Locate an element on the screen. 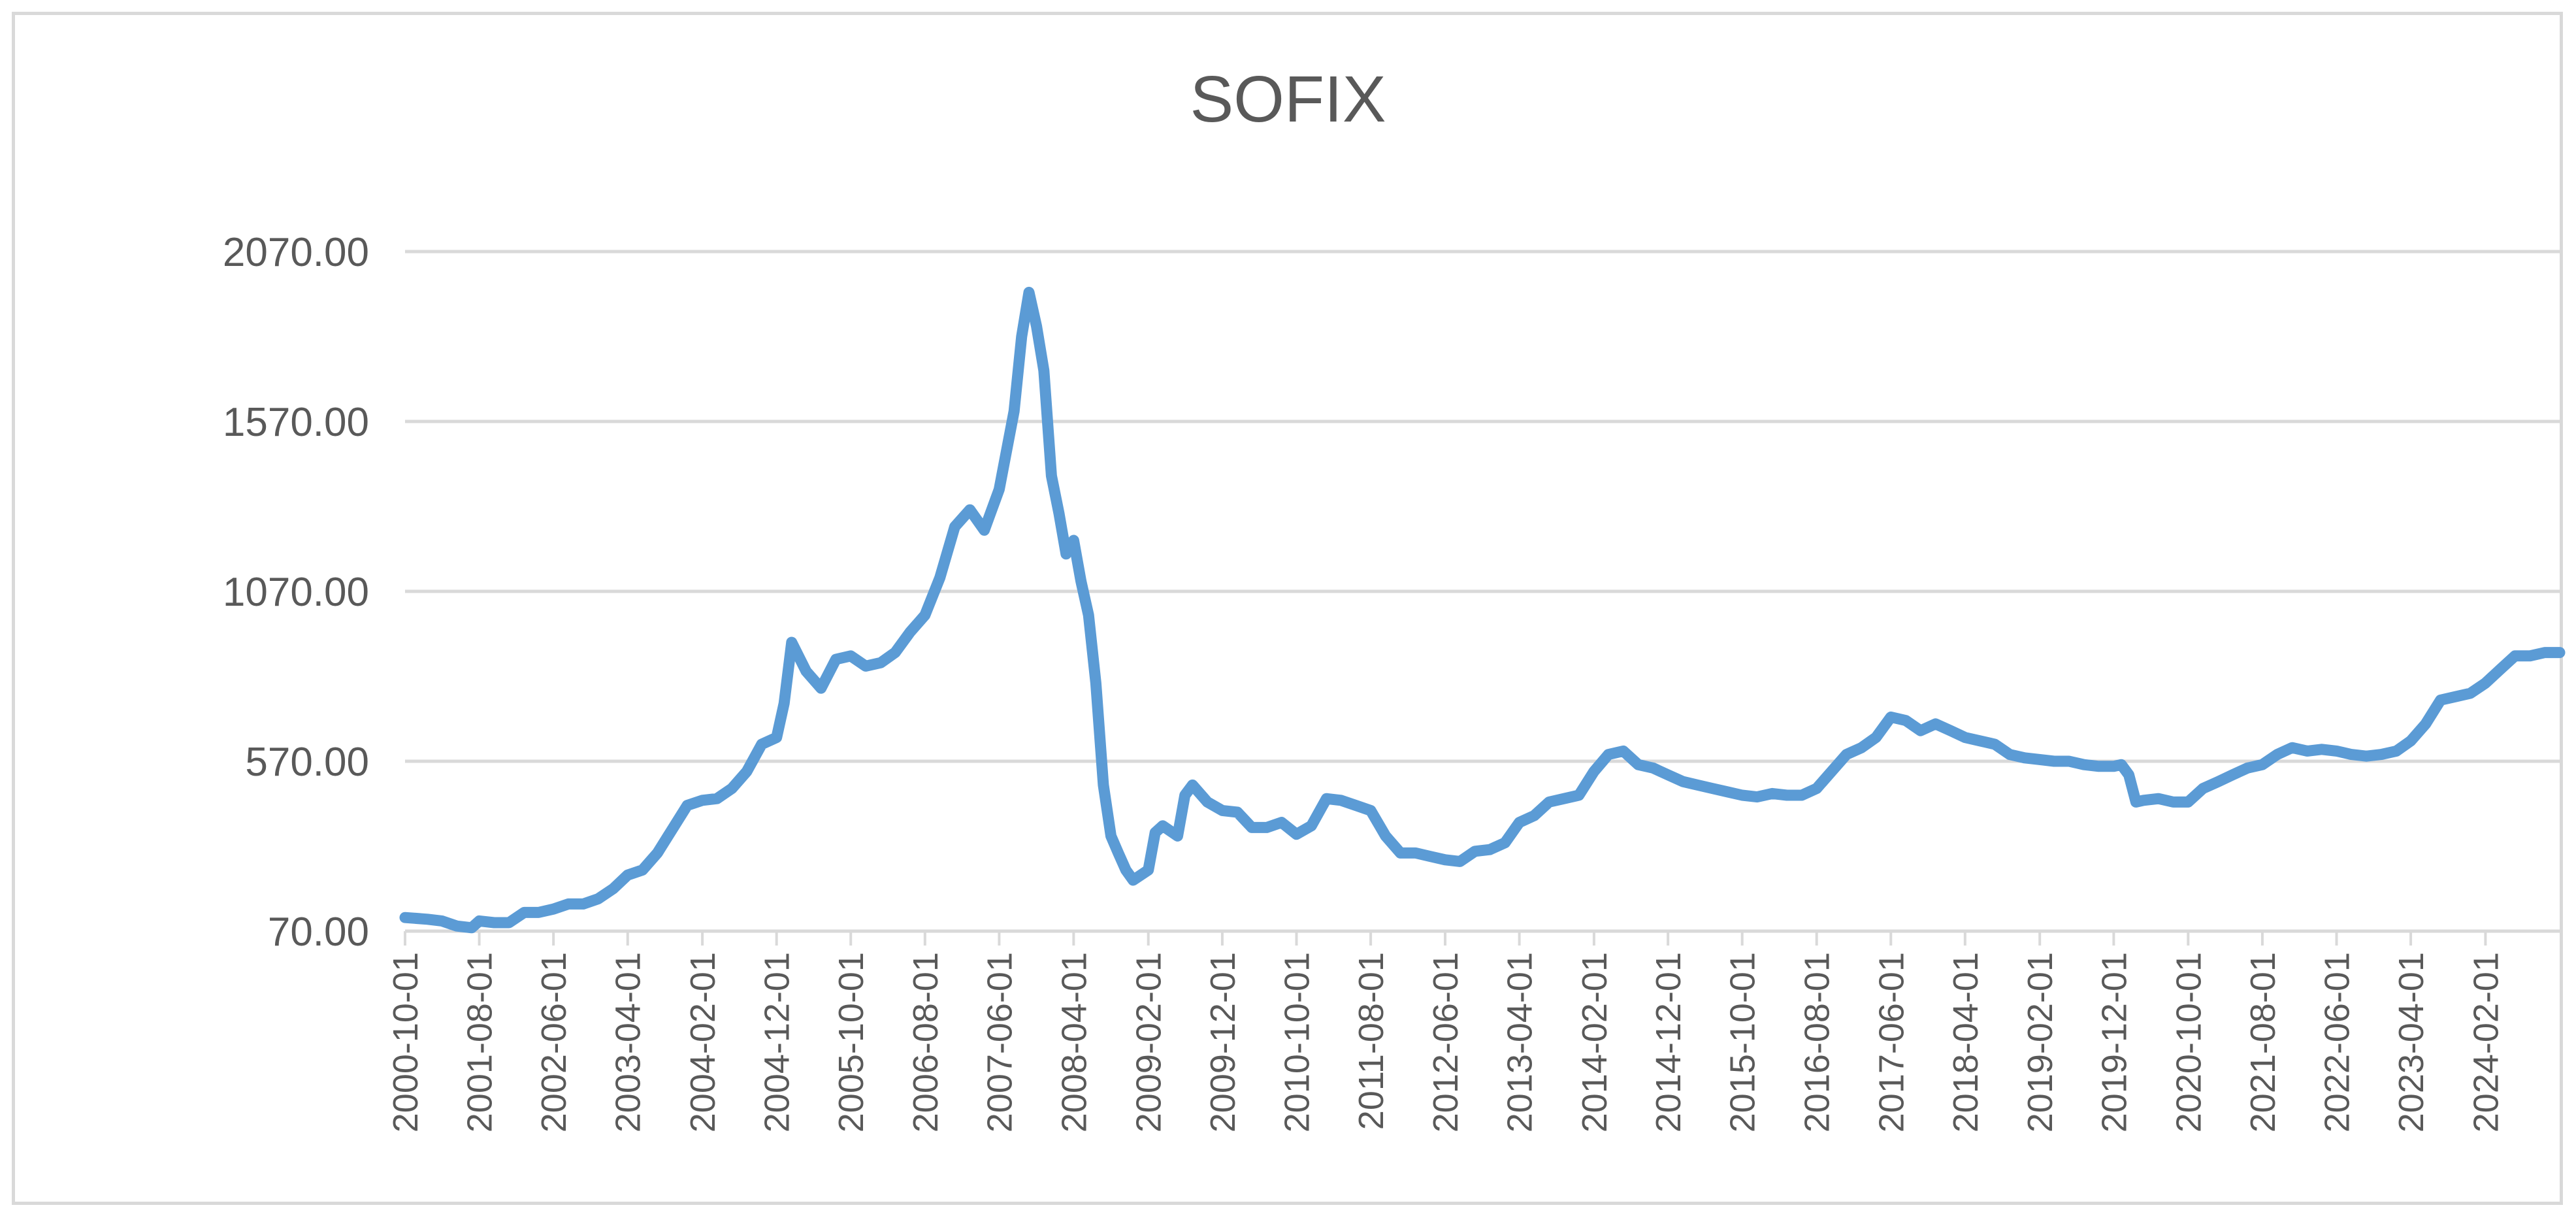 Image resolution: width=2576 pixels, height=1218 pixels. x-tick-label: 2015-10-01 is located at coordinates (1743, 1042).